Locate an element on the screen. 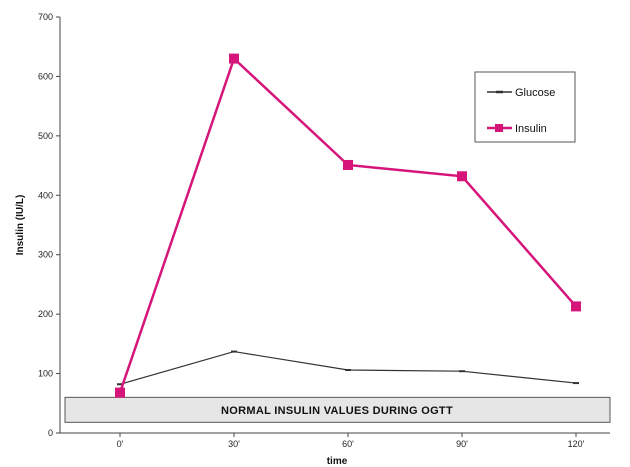  normal-range-band is located at coordinates (337, 409).